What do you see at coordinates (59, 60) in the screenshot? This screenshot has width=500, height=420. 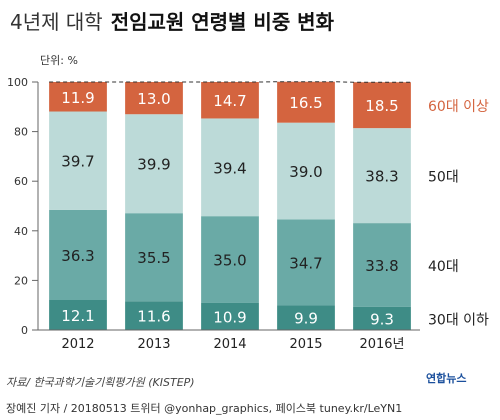 I see `unit-label: 단위: %` at bounding box center [59, 60].